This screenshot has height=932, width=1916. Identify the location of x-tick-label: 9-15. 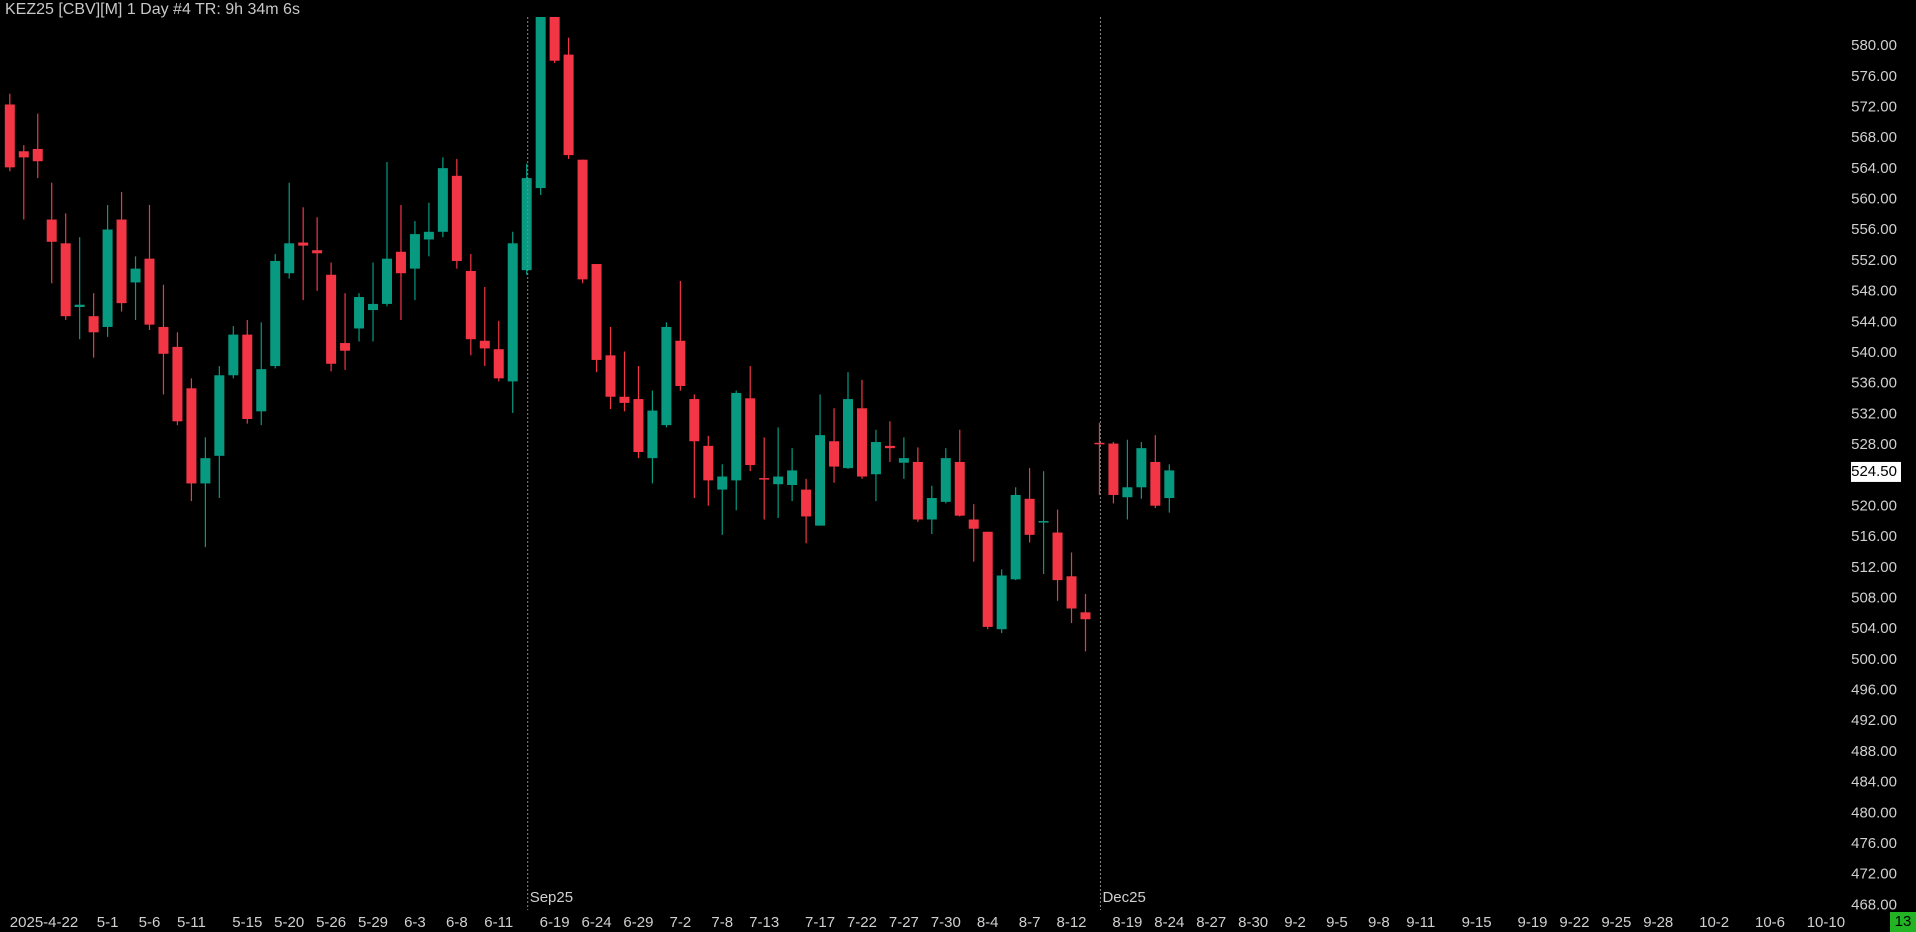
(1477, 922).